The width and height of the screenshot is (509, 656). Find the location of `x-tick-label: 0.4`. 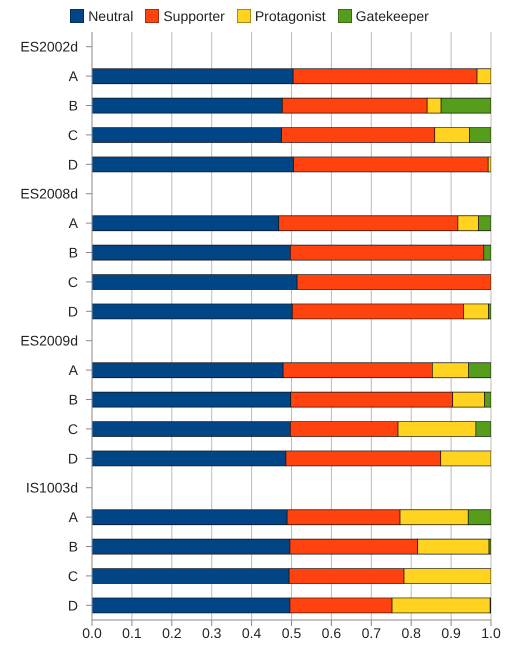

x-tick-label: 0.4 is located at coordinates (252, 632).